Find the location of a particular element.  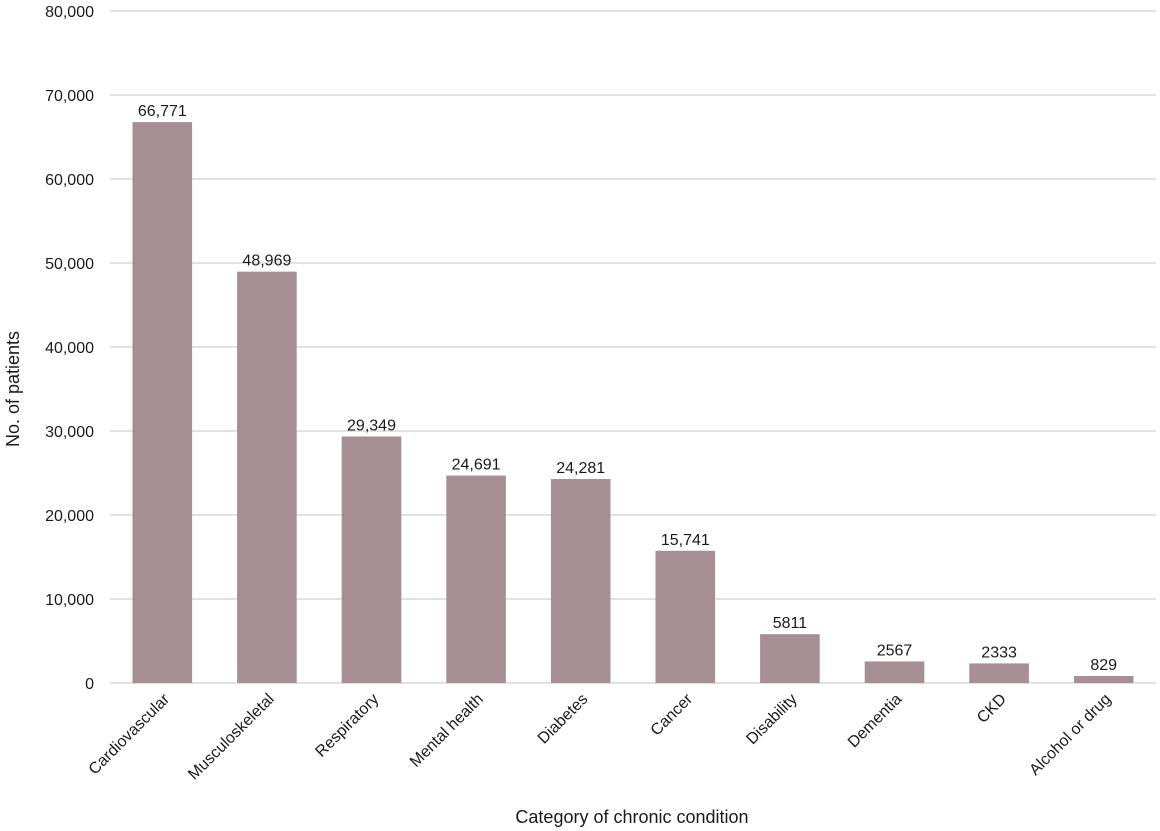

data-label: 5811 is located at coordinates (790, 623).